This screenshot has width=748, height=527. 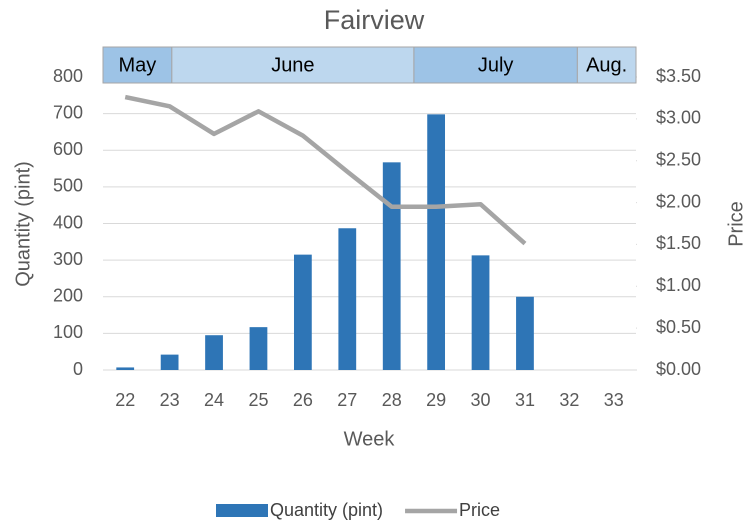 I want to click on x-tick-label: 23, so click(x=170, y=400).